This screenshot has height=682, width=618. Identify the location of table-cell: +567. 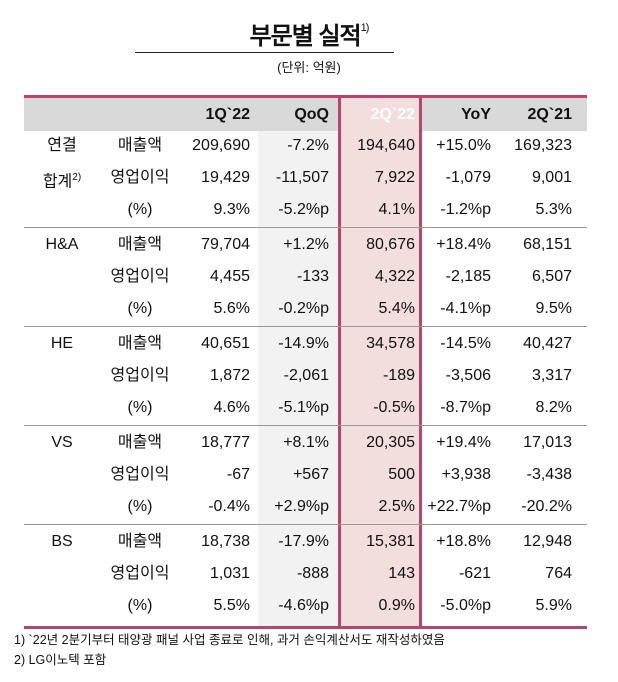
(310, 474).